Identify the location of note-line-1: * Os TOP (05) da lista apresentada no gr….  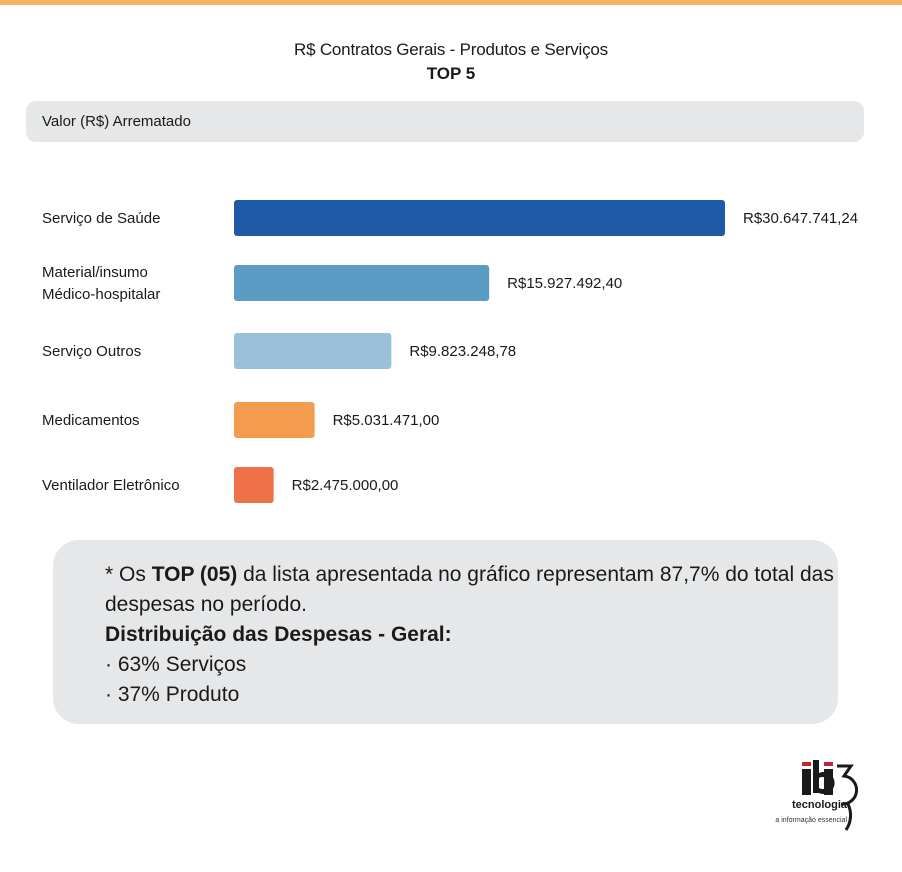
(469, 574).